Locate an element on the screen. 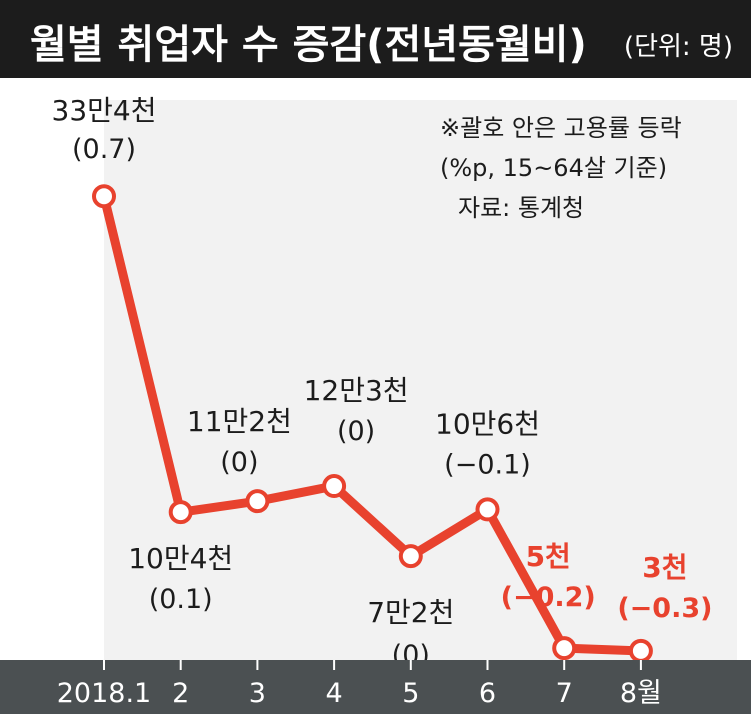 The image size is (751, 714). title-bar: 월별 취업자 수 증감(전년동월비) (단위: 명) is located at coordinates (375, 39).